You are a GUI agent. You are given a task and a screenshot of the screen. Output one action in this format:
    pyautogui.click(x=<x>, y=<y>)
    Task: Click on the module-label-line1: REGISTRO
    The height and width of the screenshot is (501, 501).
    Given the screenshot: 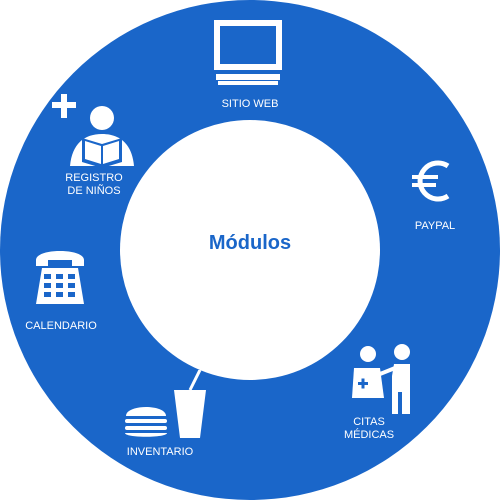 What is the action you would take?
    pyautogui.click(x=94, y=178)
    